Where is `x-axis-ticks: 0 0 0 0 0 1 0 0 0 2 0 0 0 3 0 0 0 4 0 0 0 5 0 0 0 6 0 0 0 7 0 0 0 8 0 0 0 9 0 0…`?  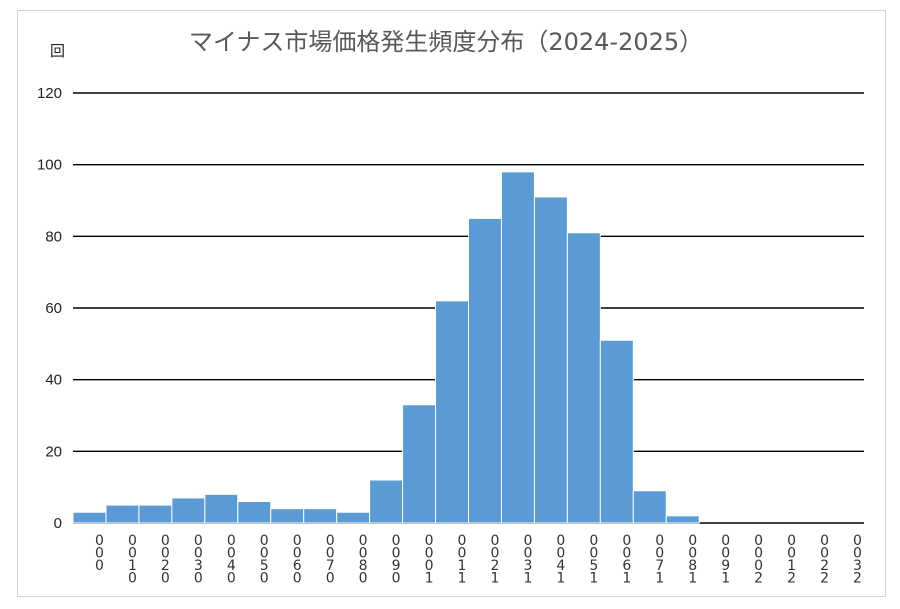 x-axis-ticks: 0 0 0 0 0 1 0 0 0 2 0 0 0 3 0 0 0 4 0 0 0 5 0 0 0 6 0 0 0 7 0 0 0 8 0 0 0 9 0 0… is located at coordinates (478, 560).